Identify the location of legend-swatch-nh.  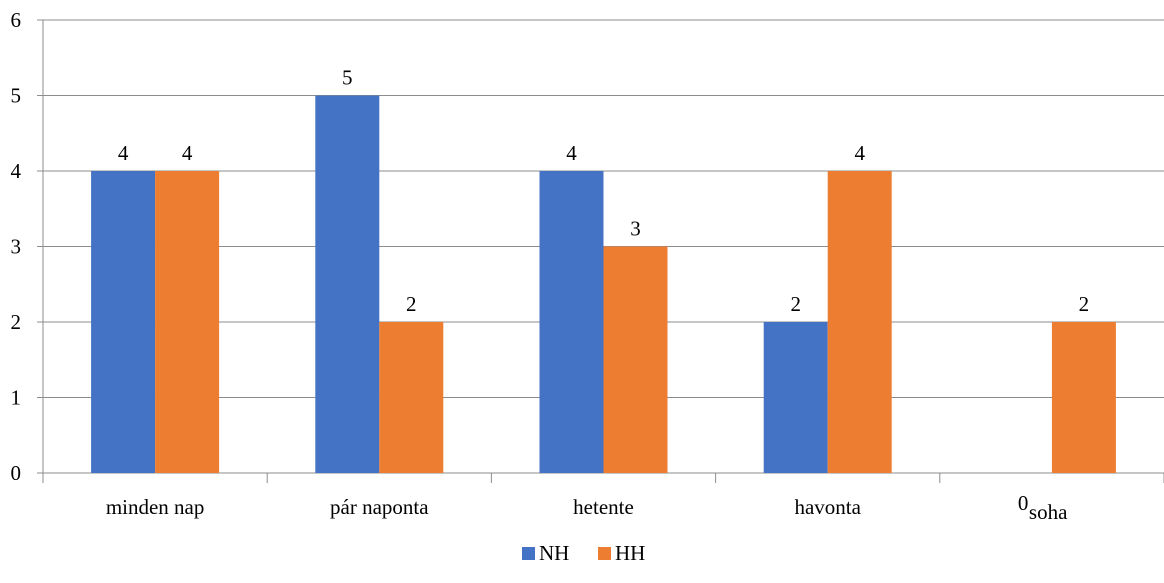
(528, 553).